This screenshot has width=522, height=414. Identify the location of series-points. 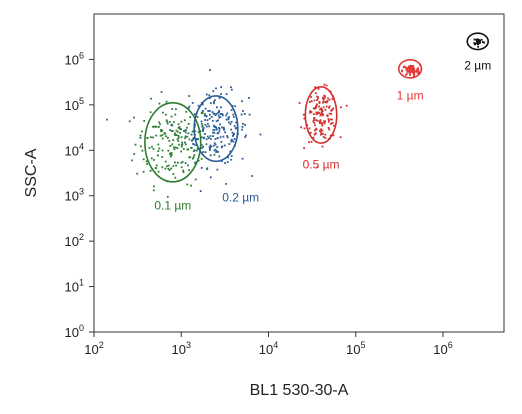
(479, 43).